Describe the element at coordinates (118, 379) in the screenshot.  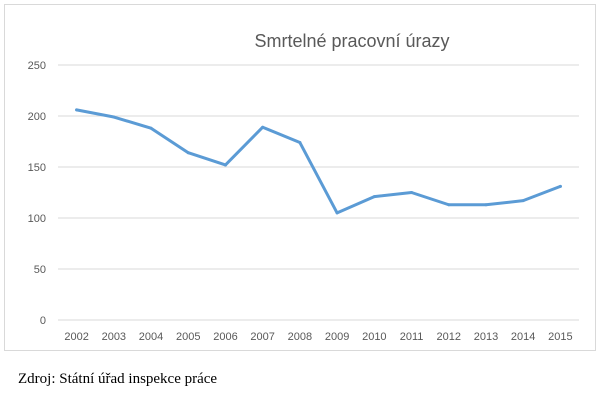
I see `source-note: Zdroj: Státní úřad inspekce práce` at that location.